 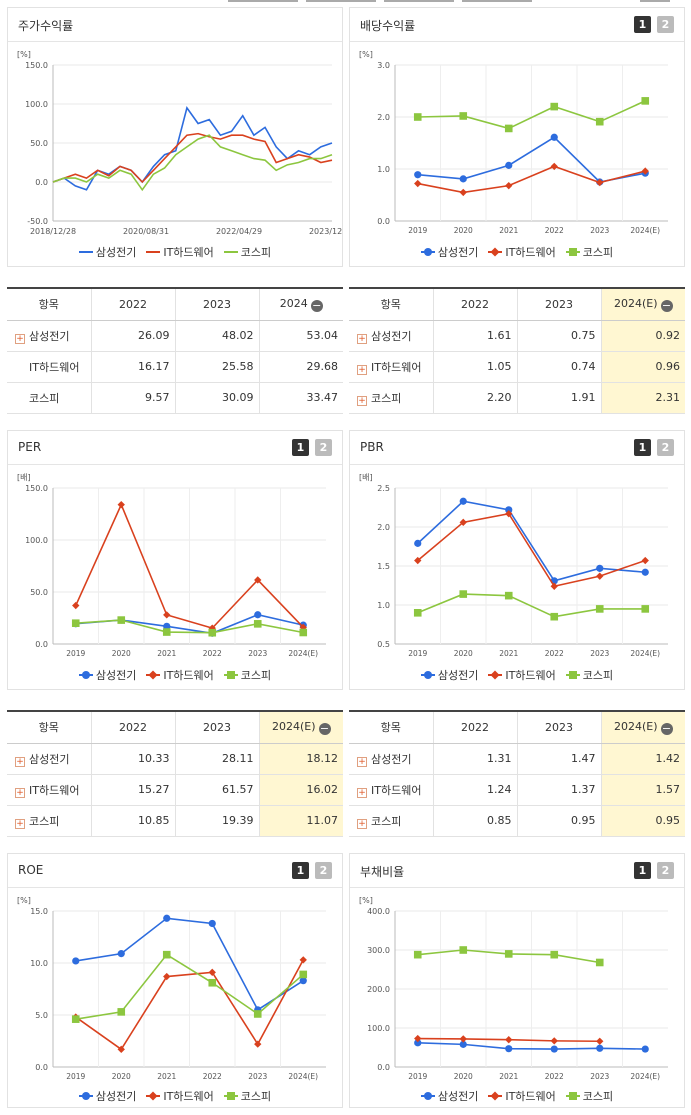 I want to click on x-tick-label: 2019, so click(x=417, y=653).